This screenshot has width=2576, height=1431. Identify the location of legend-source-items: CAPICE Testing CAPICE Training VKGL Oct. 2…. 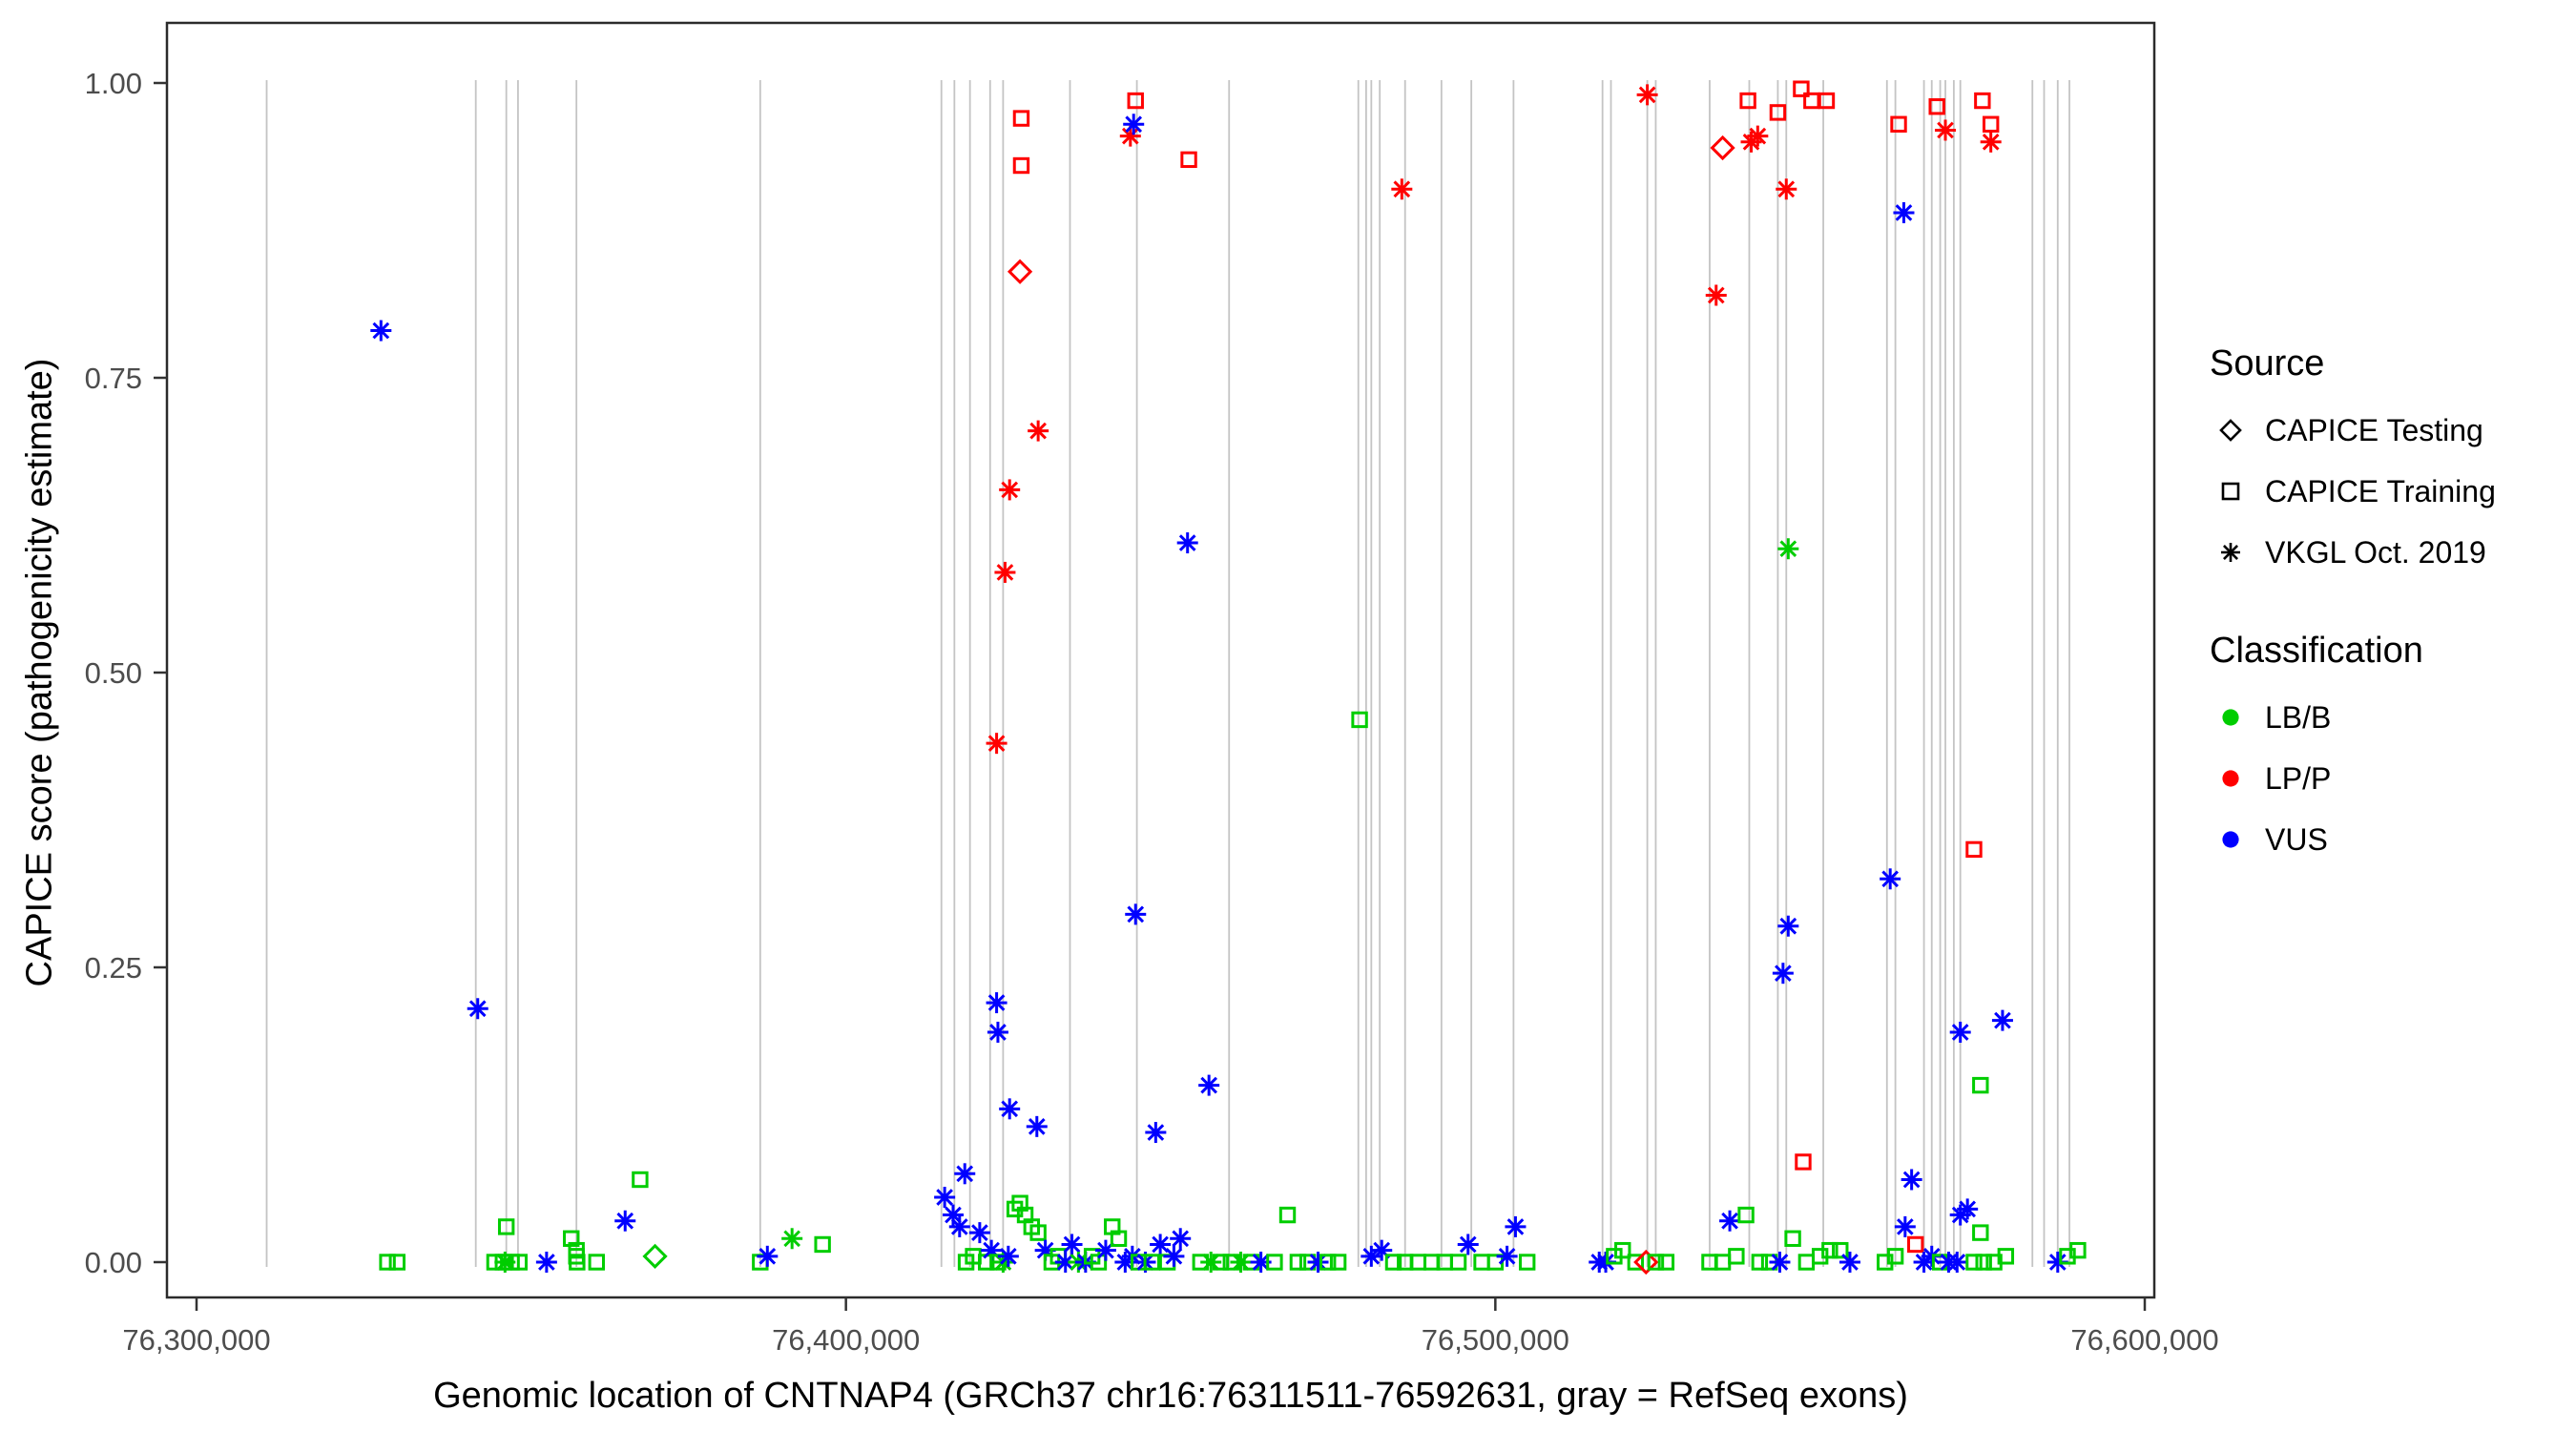
(2353, 491).